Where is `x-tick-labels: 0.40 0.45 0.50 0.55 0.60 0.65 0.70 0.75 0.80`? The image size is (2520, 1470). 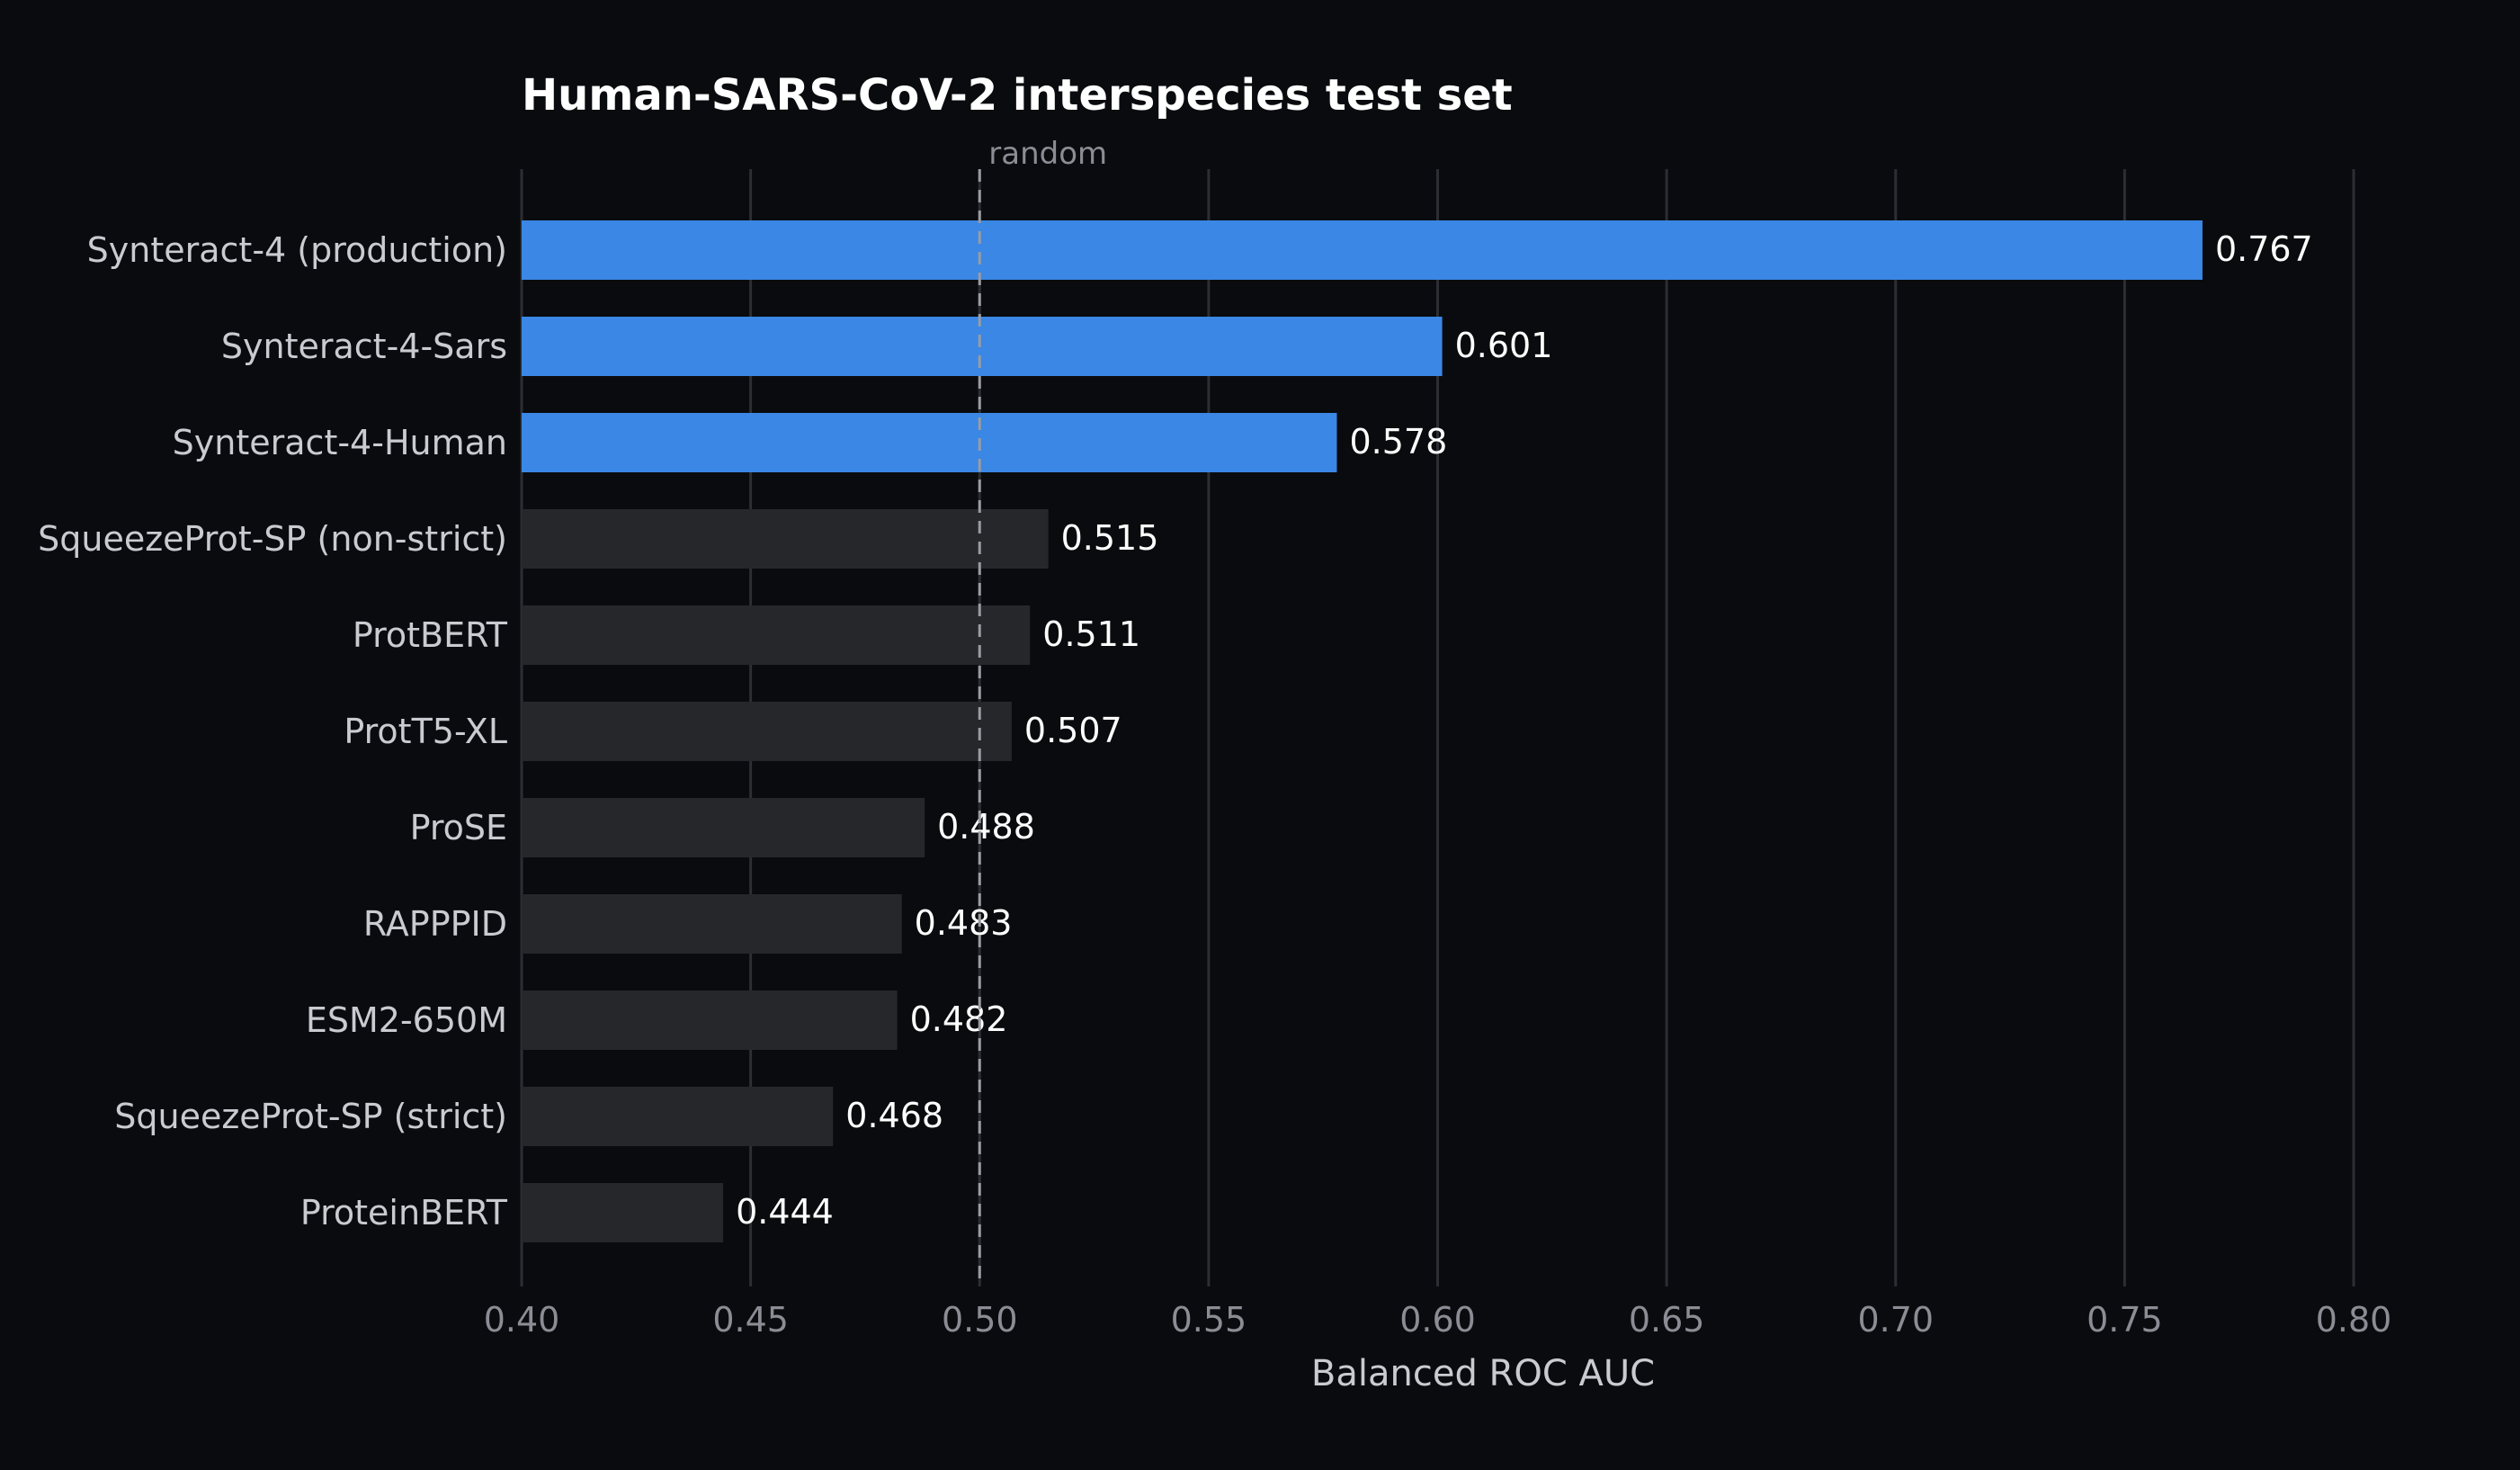 x-tick-labels: 0.40 0.45 0.50 0.55 0.60 0.65 0.70 0.75 0.80 is located at coordinates (1438, 1320).